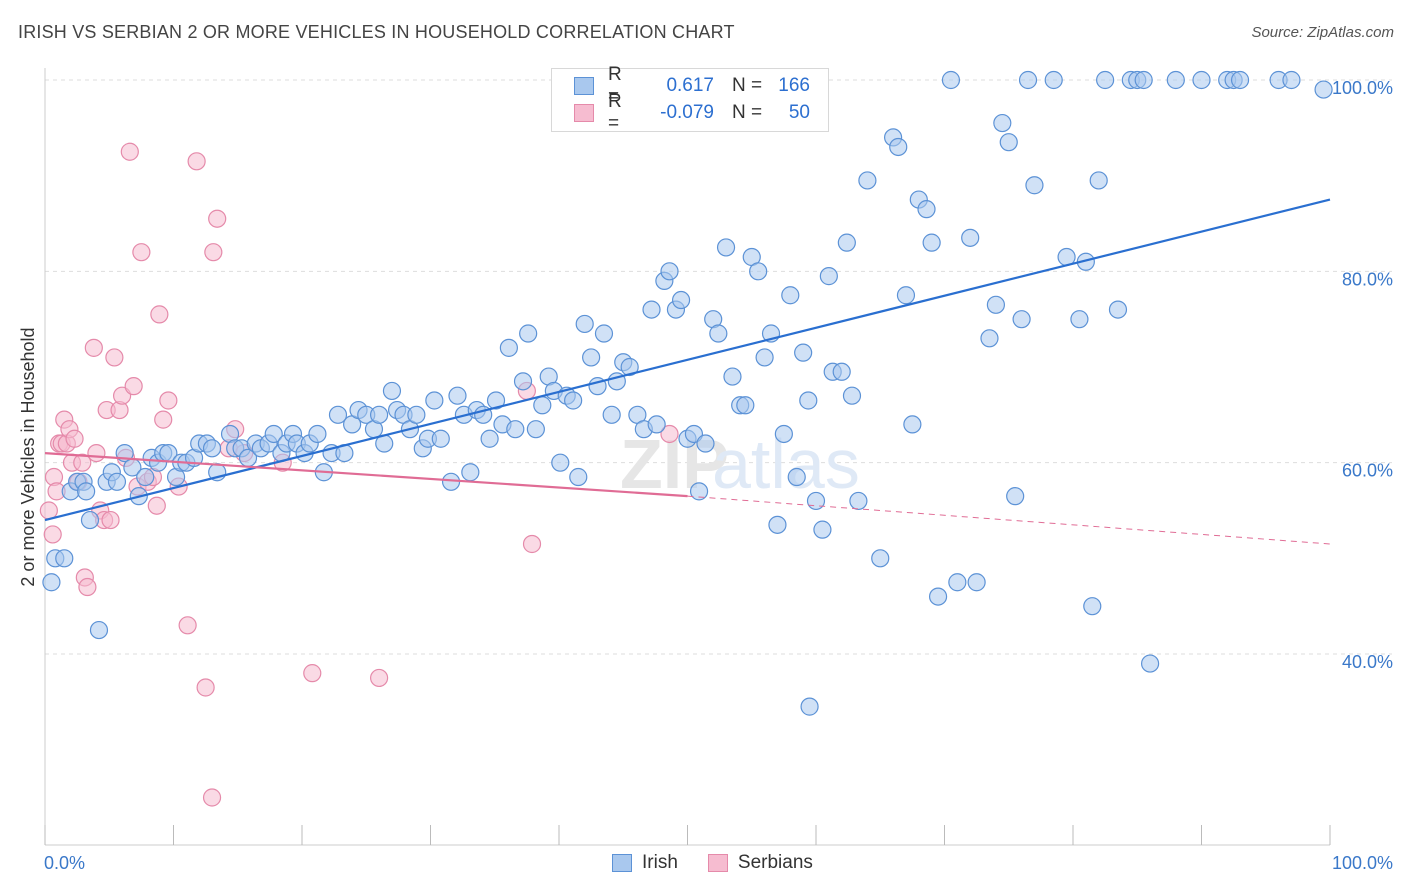 The height and width of the screenshot is (892, 1406). I want to click on serbian-trend-extension, so click(1009, 520).